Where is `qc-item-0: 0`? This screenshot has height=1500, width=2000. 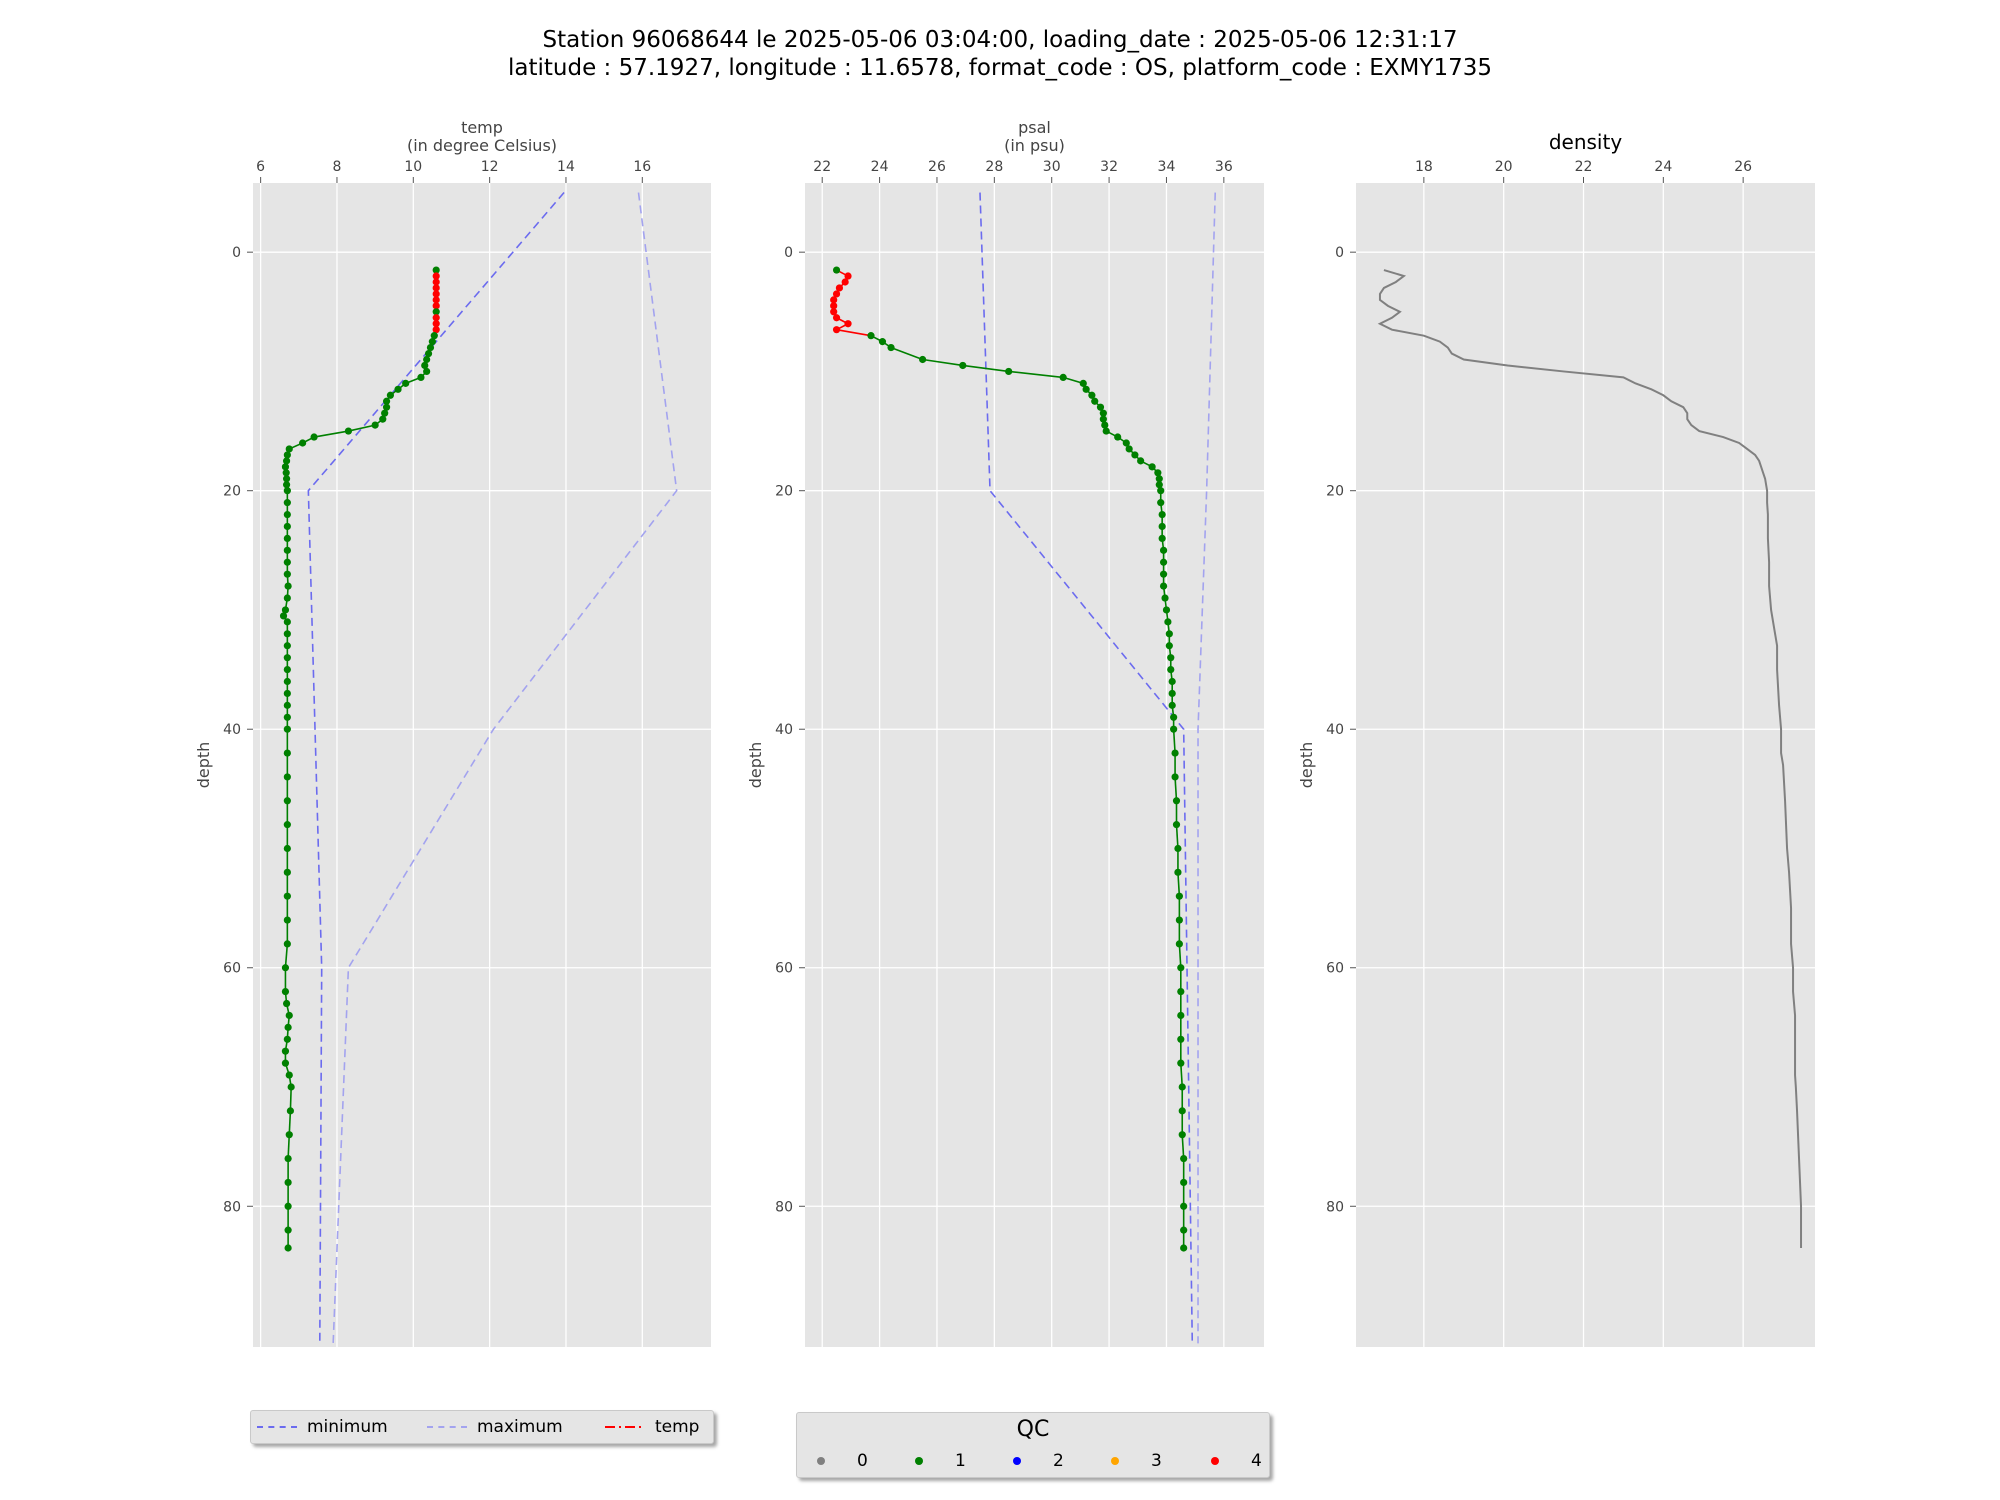
qc-item-0: 0 is located at coordinates (842, 1461).